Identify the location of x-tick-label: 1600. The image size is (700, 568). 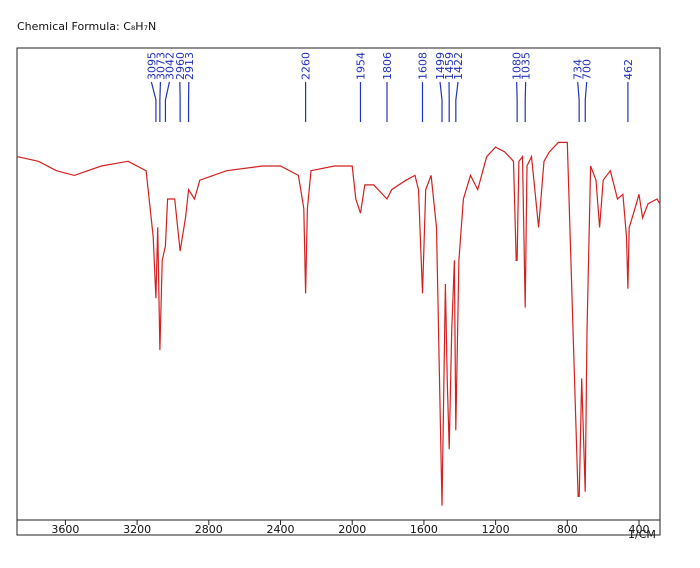
(424, 529).